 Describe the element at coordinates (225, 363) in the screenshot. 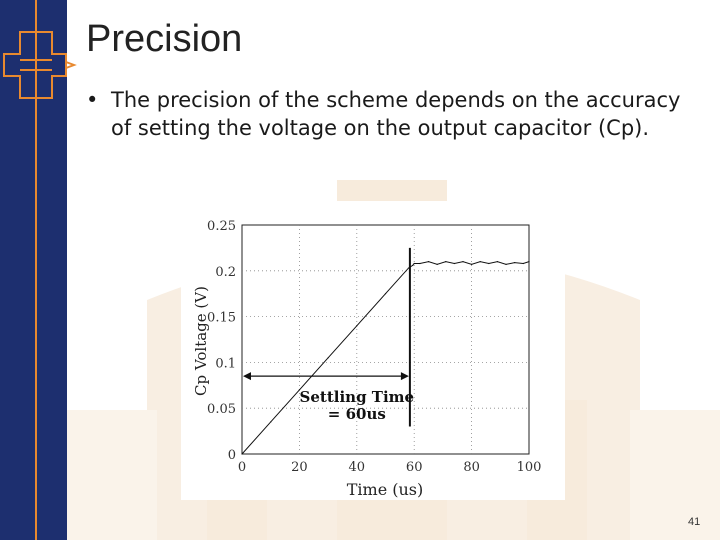

I see `y-tick-label: 0.1` at that location.